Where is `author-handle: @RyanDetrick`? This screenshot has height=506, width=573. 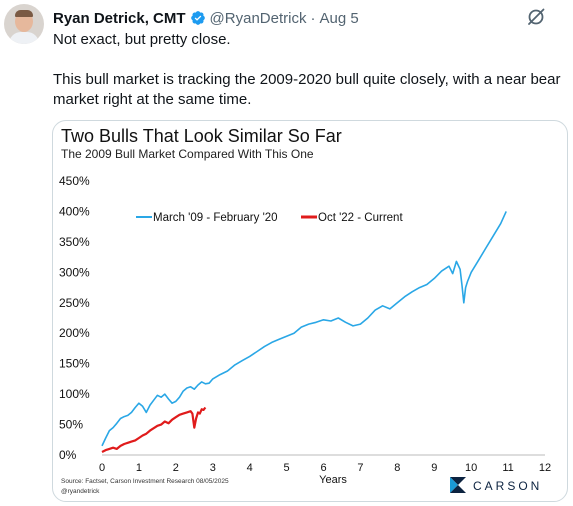 author-handle: @RyanDetrick is located at coordinates (258, 18).